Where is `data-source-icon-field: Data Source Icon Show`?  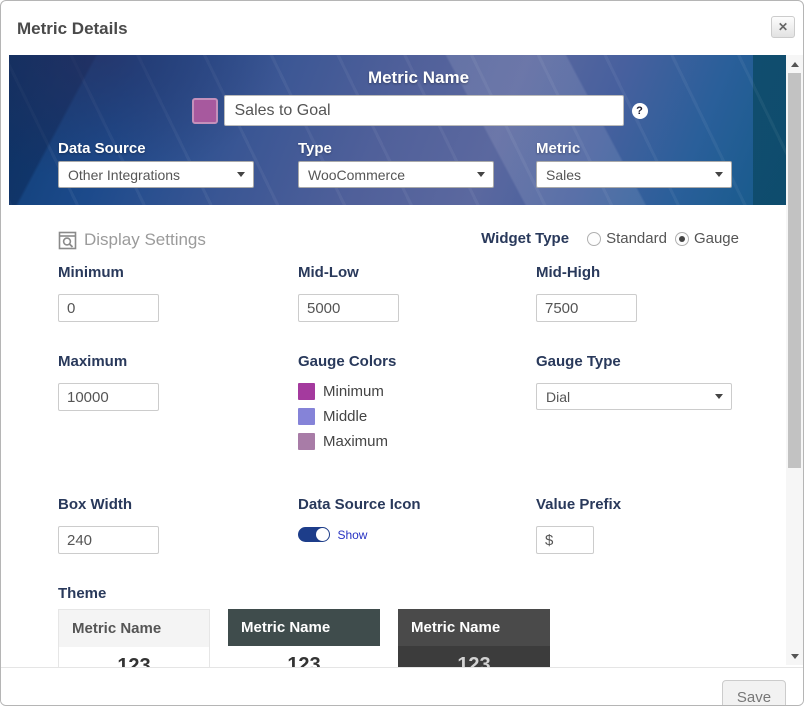 data-source-icon-field: Data Source Icon Show is located at coordinates (417, 525).